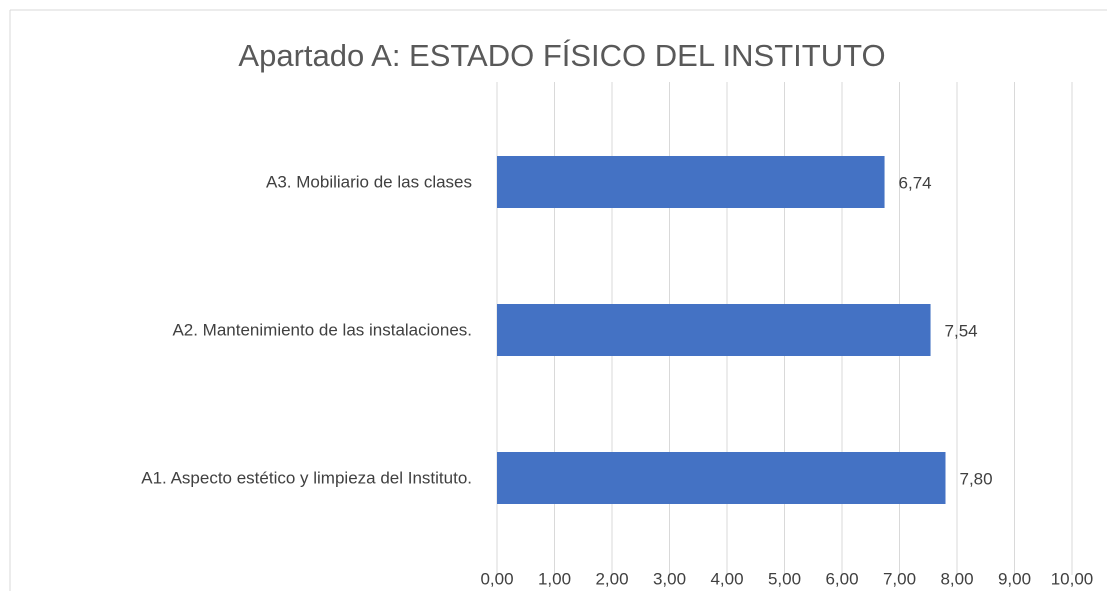 The height and width of the screenshot is (591, 1107). I want to click on x-tick-label: 3,00, so click(669, 578).